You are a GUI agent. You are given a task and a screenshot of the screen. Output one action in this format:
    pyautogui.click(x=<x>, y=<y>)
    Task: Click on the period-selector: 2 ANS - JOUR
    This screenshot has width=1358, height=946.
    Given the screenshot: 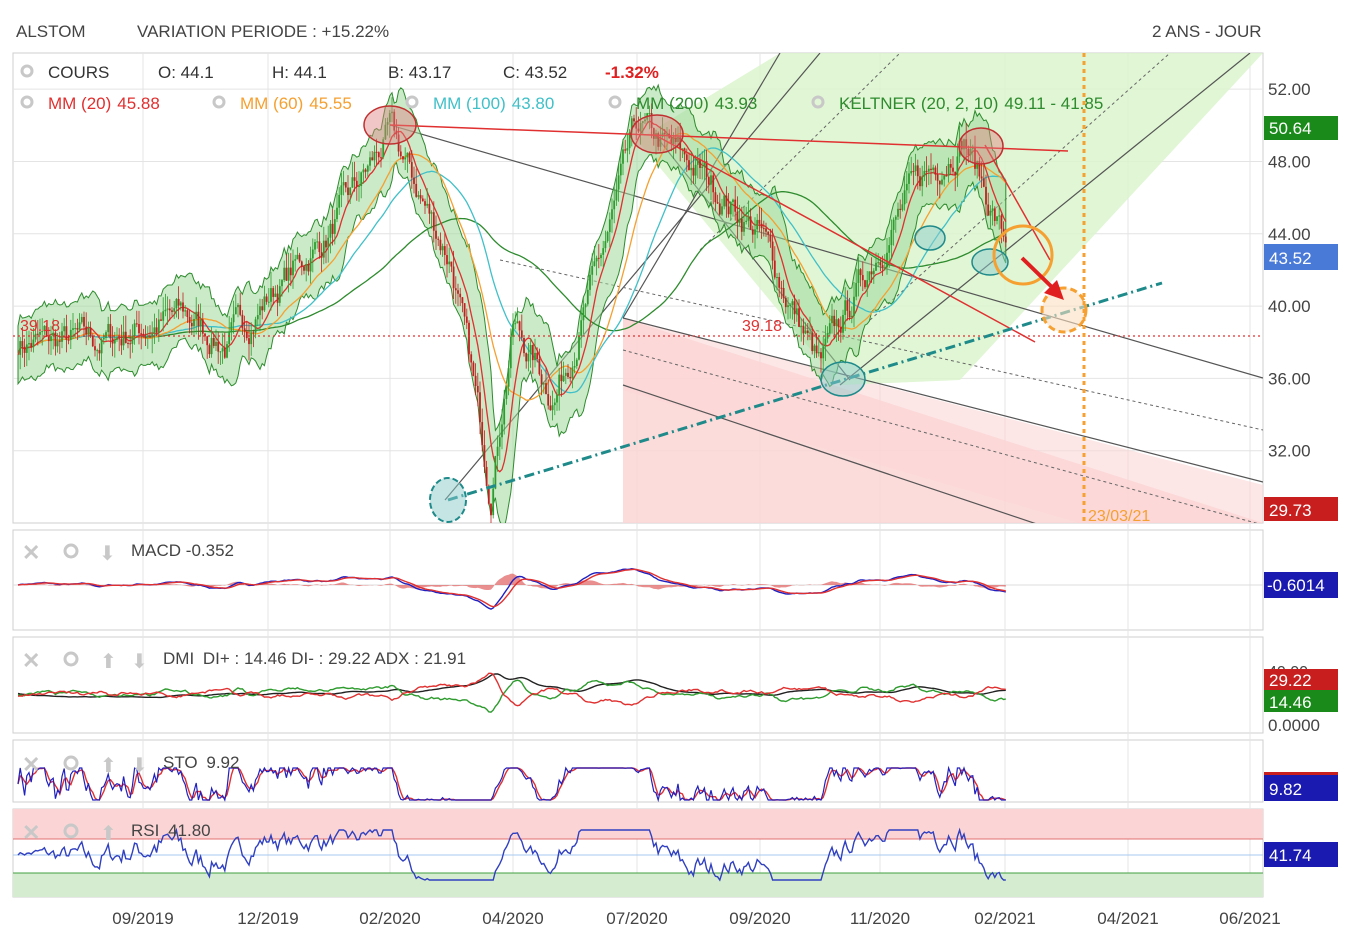 What is the action you would take?
    pyautogui.click(x=1207, y=31)
    